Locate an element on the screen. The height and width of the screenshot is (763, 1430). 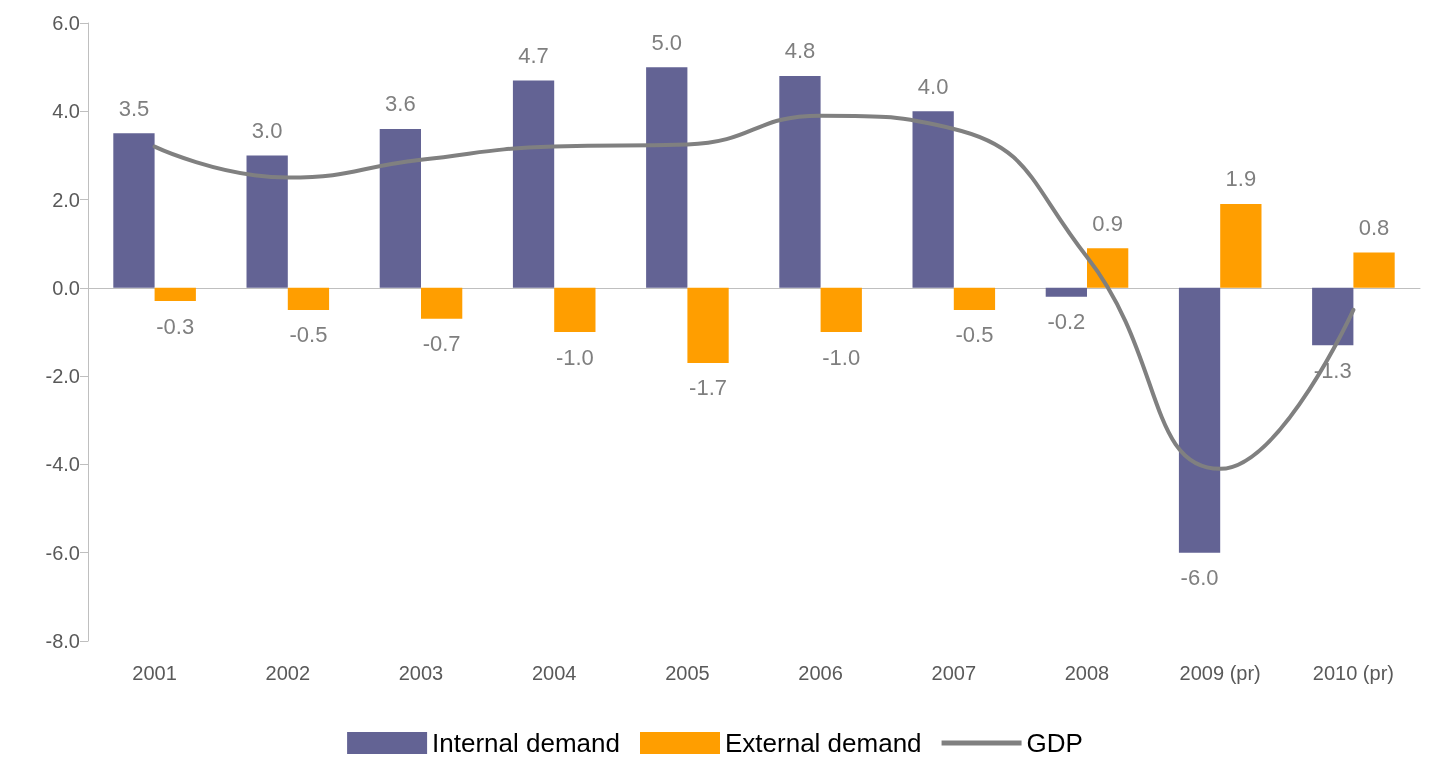
x-tick-label: 2004 is located at coordinates (554, 673).